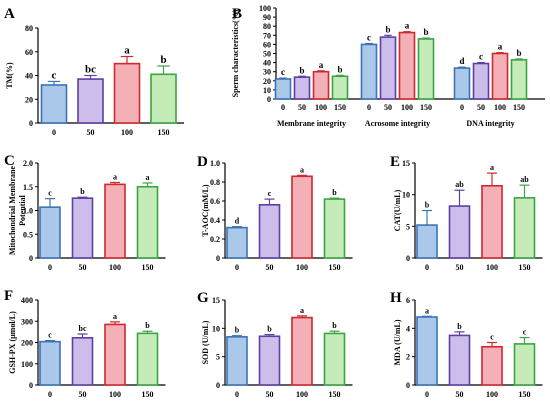 The width and height of the screenshot is (550, 417). I want to click on group-label: Membrane integrity, so click(311, 123).